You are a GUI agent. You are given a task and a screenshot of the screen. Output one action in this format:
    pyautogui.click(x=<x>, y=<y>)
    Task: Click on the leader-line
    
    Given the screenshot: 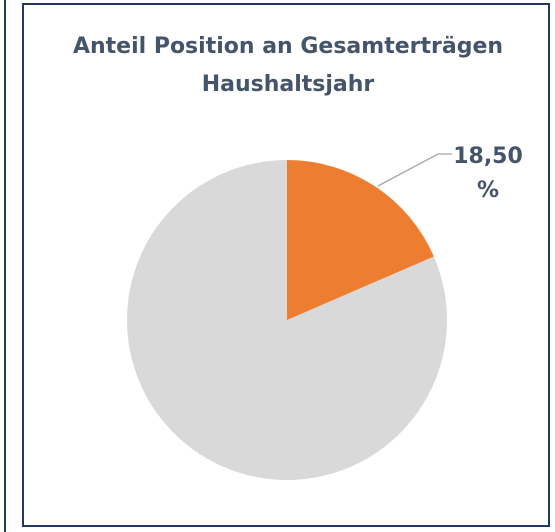 What is the action you would take?
    pyautogui.click(x=414, y=170)
    